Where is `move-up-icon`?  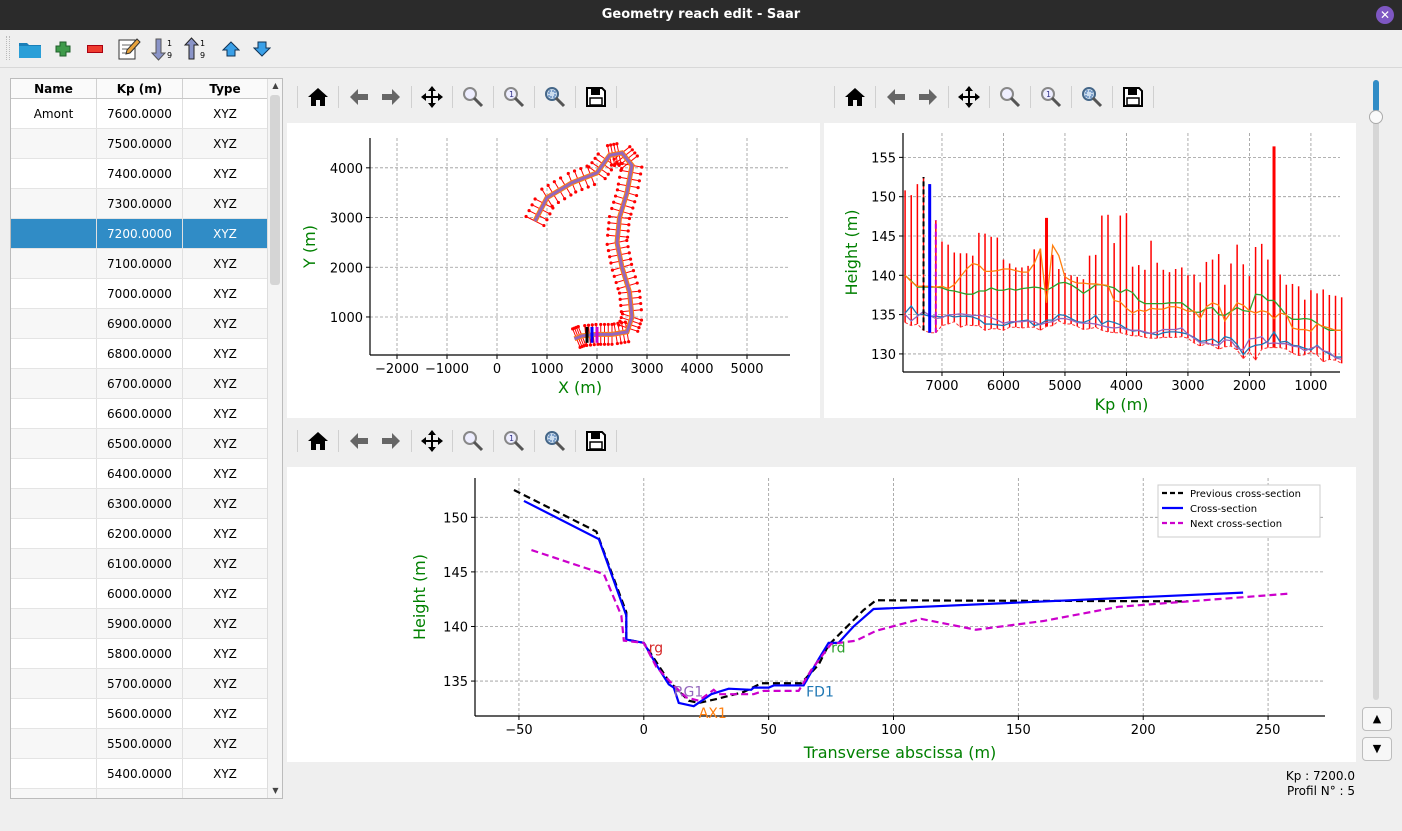
move-up-icon is located at coordinates (231, 49).